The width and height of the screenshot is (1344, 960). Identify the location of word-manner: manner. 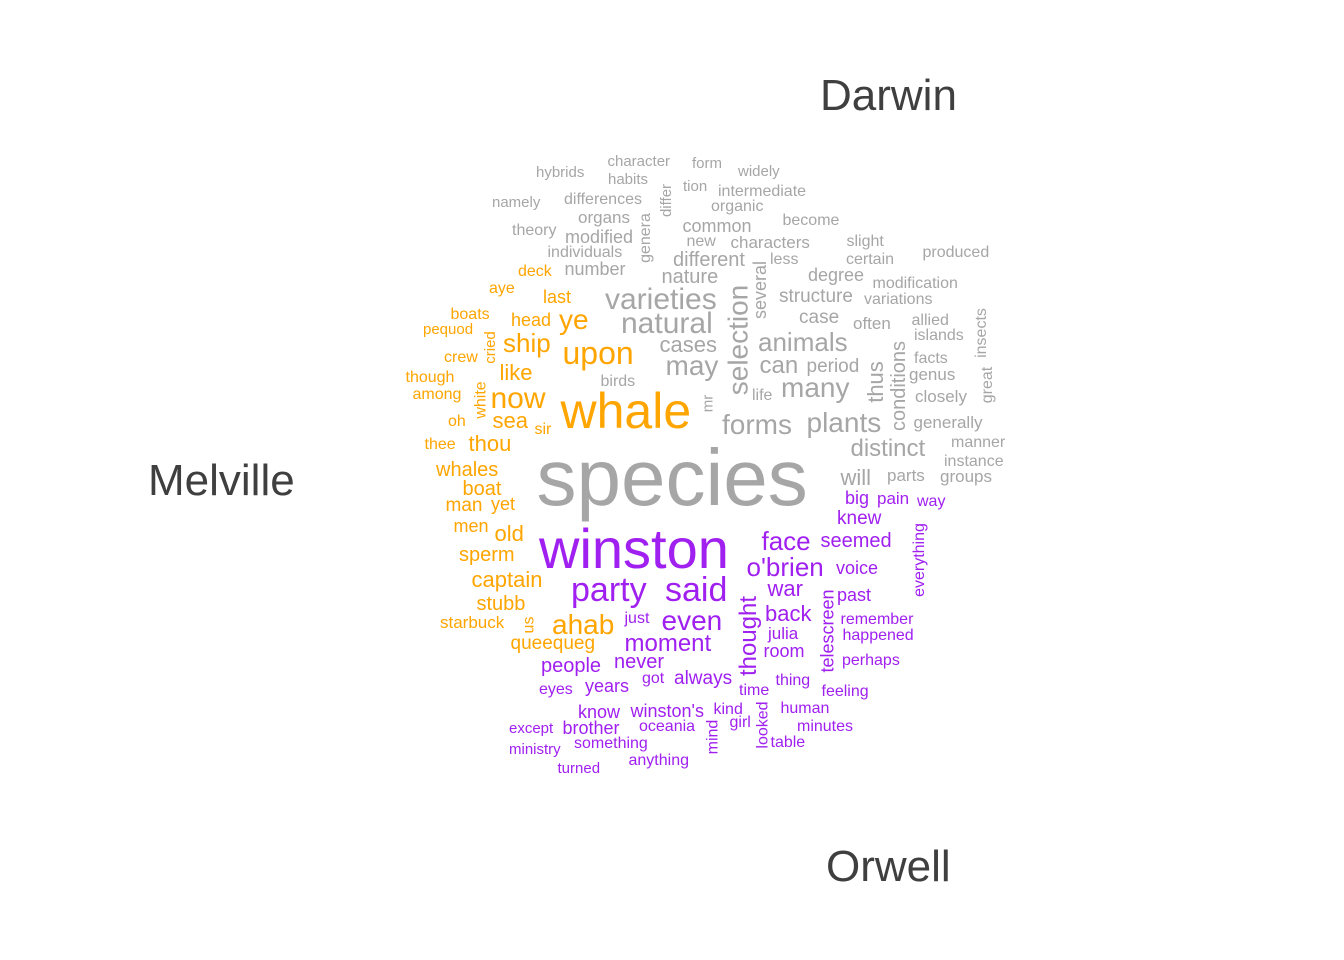
(978, 442).